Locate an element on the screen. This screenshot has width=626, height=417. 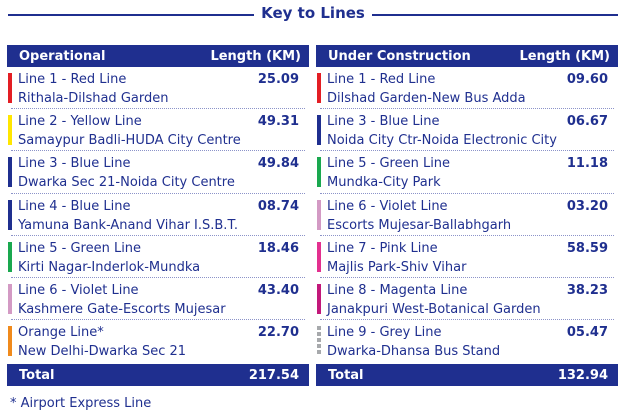
line-route: Majlis Park-Shiv Vihar is located at coordinates (397, 267).